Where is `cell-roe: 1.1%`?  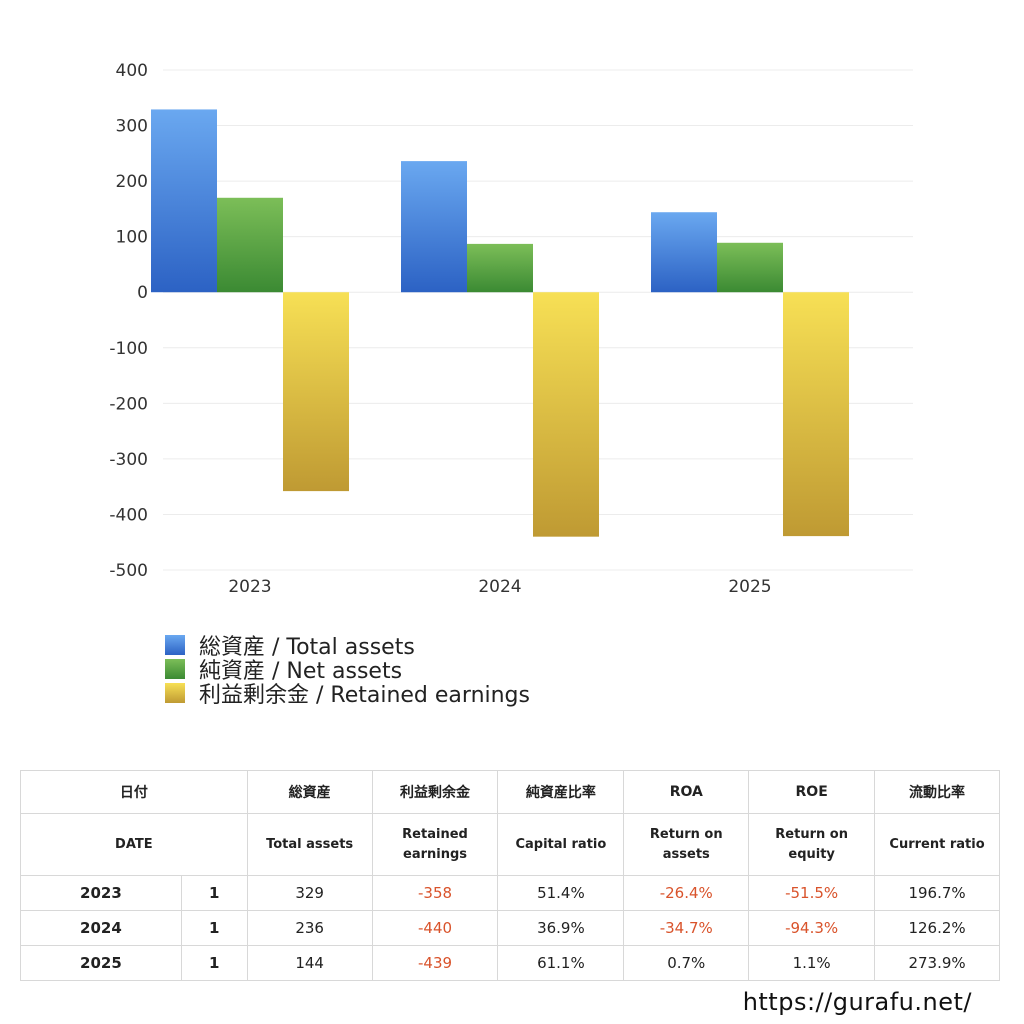
cell-roe: 1.1% is located at coordinates (812, 963).